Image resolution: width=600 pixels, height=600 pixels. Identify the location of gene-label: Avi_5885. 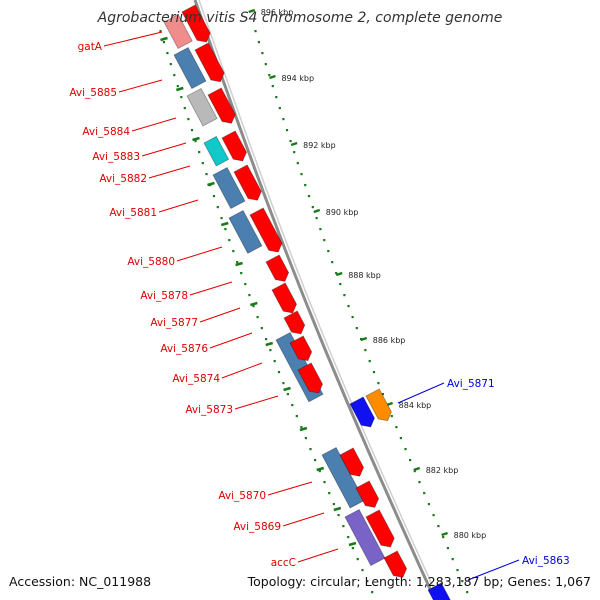
(93, 93).